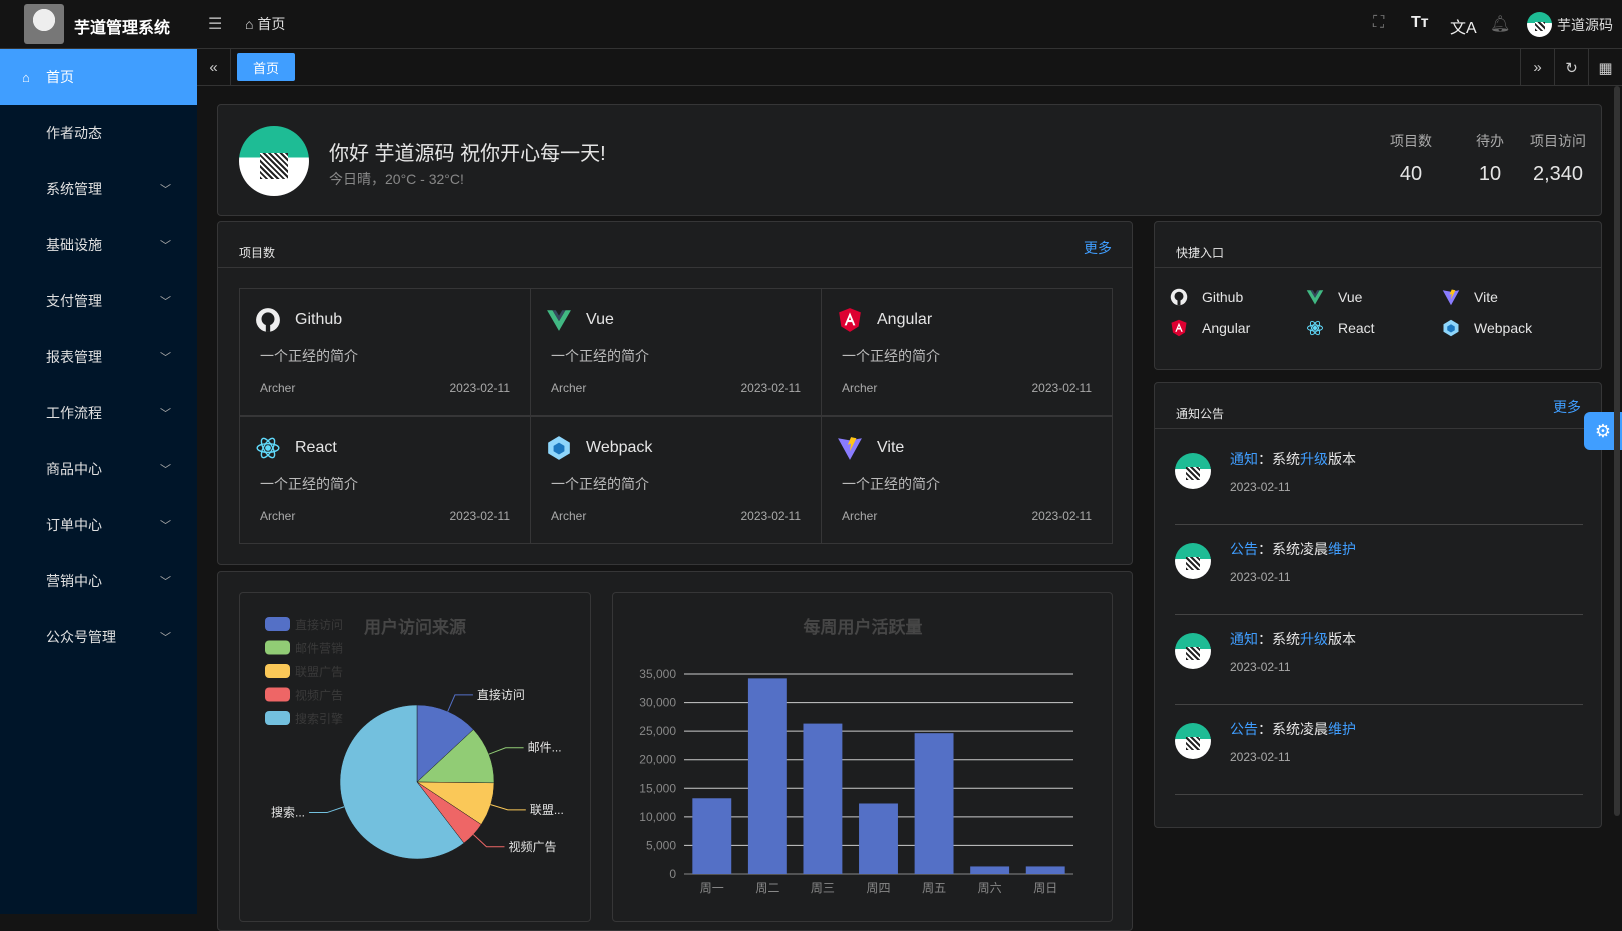 The image size is (1622, 931). What do you see at coordinates (98, 245) in the screenshot?
I see `sidebar-item-infra: 基础设施 ﹀` at bounding box center [98, 245].